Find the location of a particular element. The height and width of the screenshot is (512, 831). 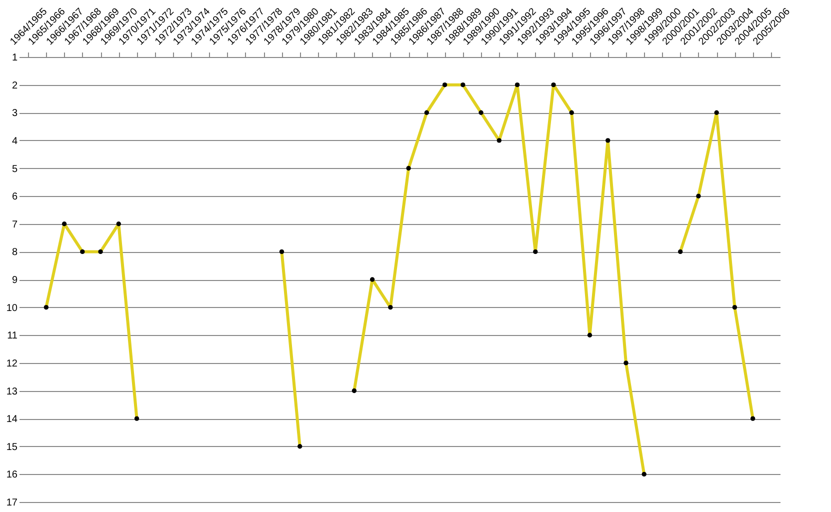

y-tick-label: 12 is located at coordinates (12, 364).